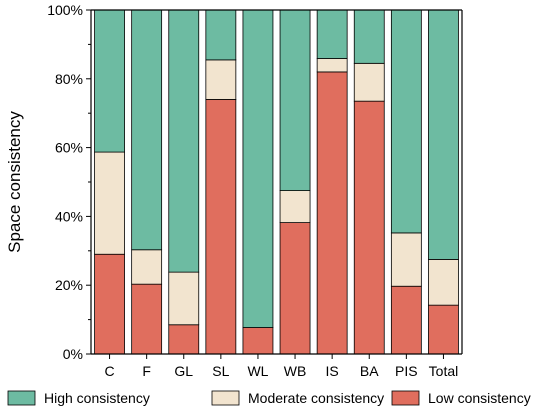 This screenshot has width=550, height=410. What do you see at coordinates (332, 371) in the screenshot?
I see `x-tick-label-is: IS` at bounding box center [332, 371].